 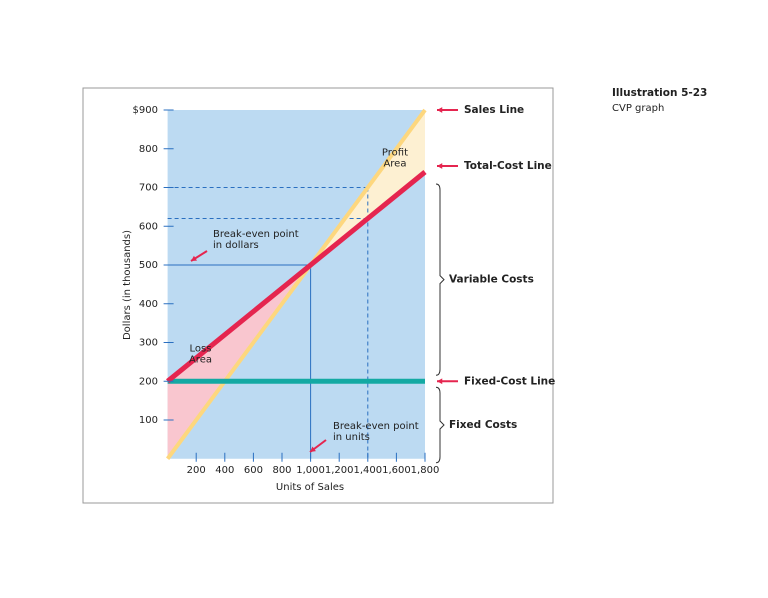 What do you see at coordinates (638, 108) in the screenshot?
I see `caption-subtitle: CVP graph` at bounding box center [638, 108].